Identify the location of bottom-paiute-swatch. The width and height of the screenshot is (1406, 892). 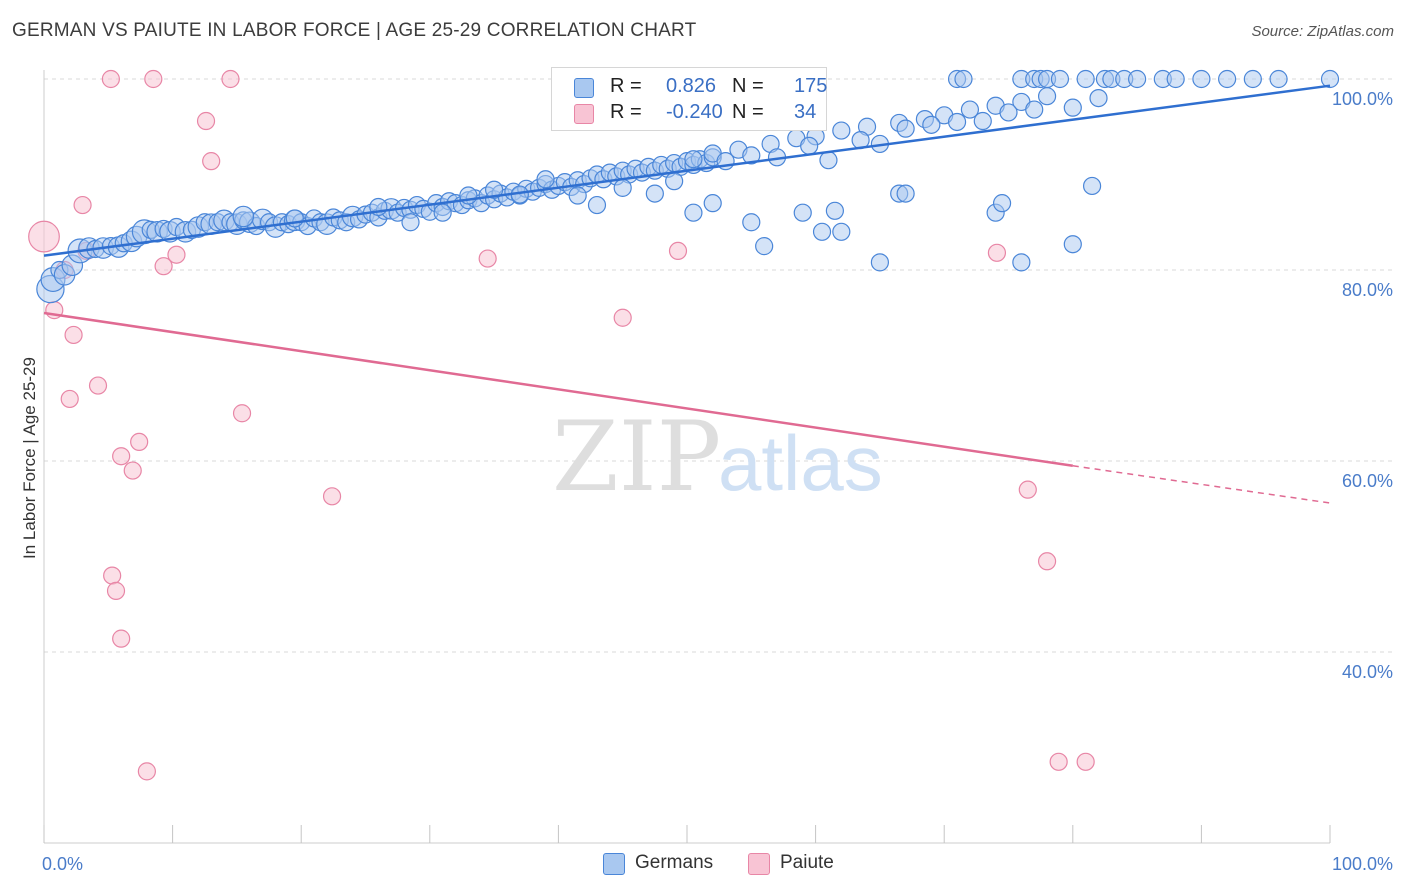
(759, 864).